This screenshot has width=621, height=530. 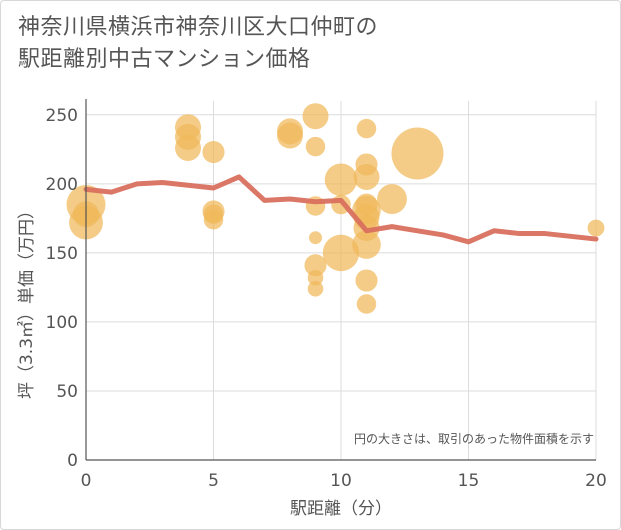 I want to click on bubble-size-note: 円の大きさは、取引のあった物件面積を示す, so click(x=474, y=438).